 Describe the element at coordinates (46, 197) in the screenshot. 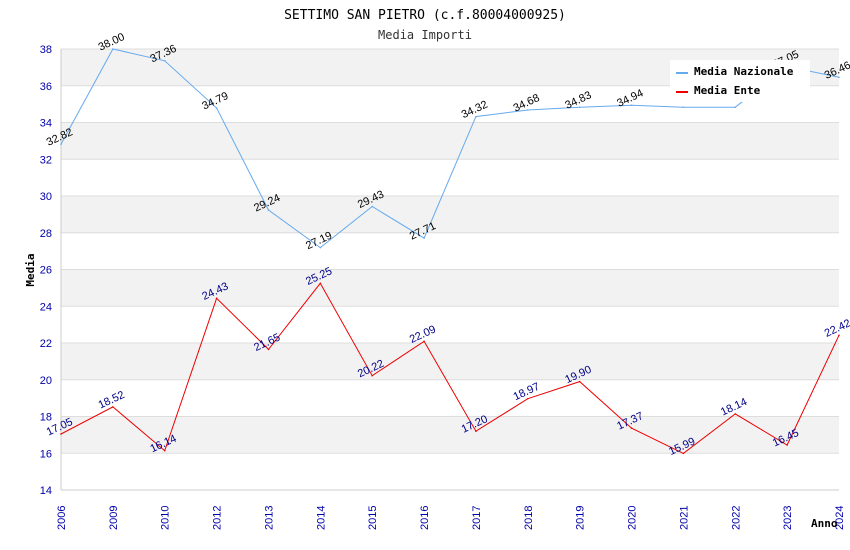

I see `y-tick-label: 30` at that location.